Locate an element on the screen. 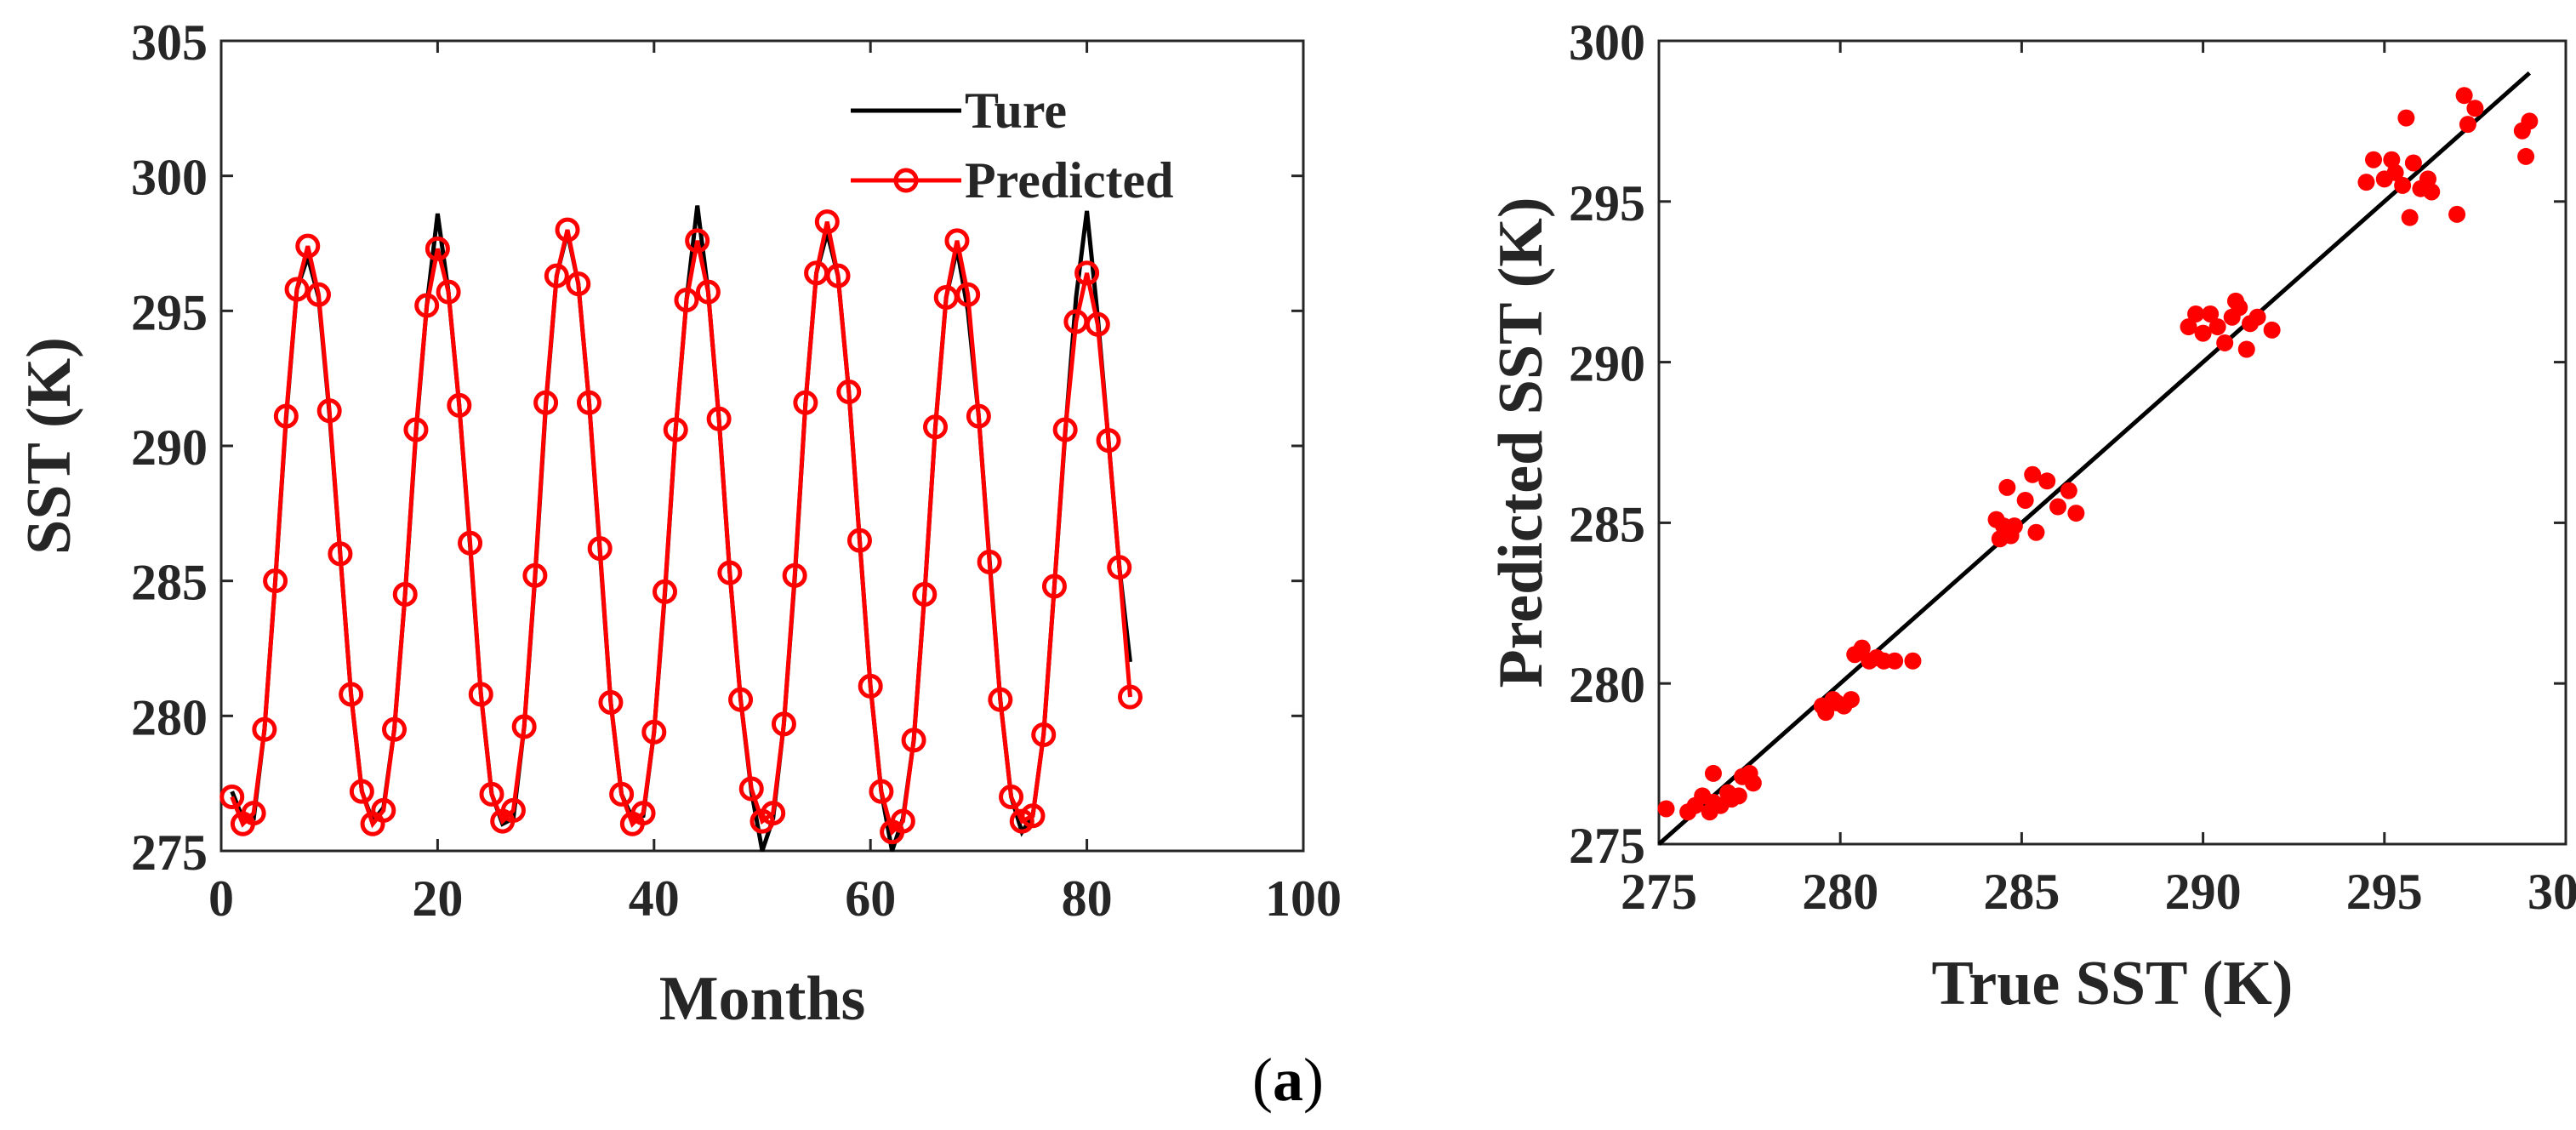 The width and height of the screenshot is (2576, 1130). x-tick-label: 300 is located at coordinates (2552, 892).